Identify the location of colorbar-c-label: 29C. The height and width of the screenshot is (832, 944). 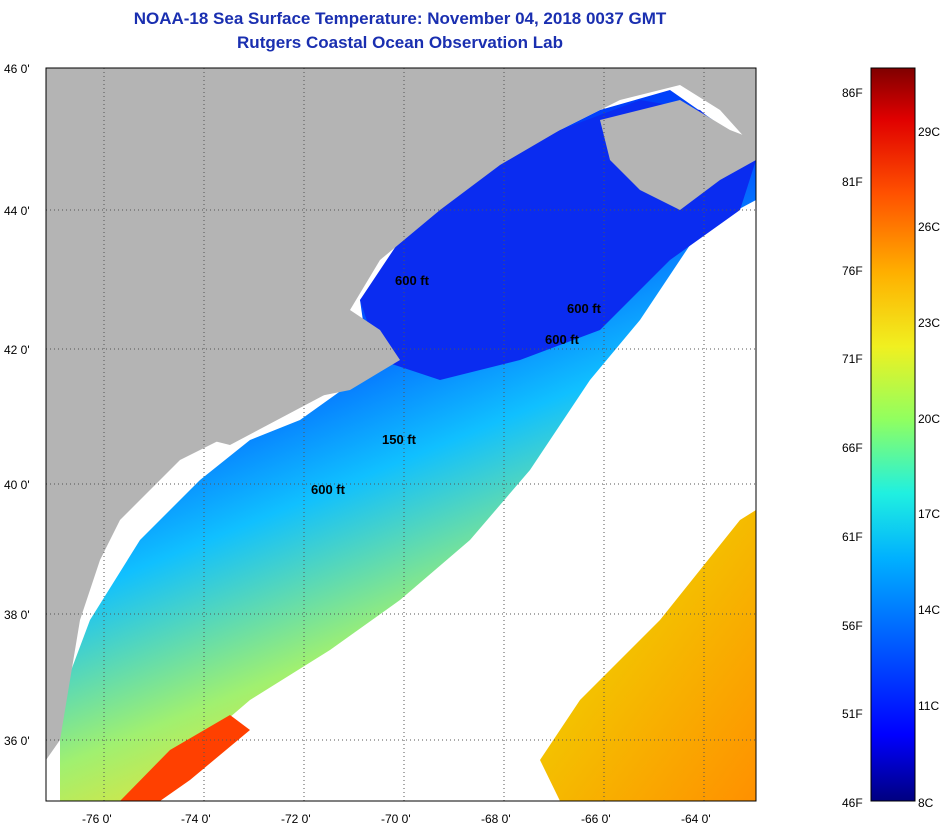
(929, 132).